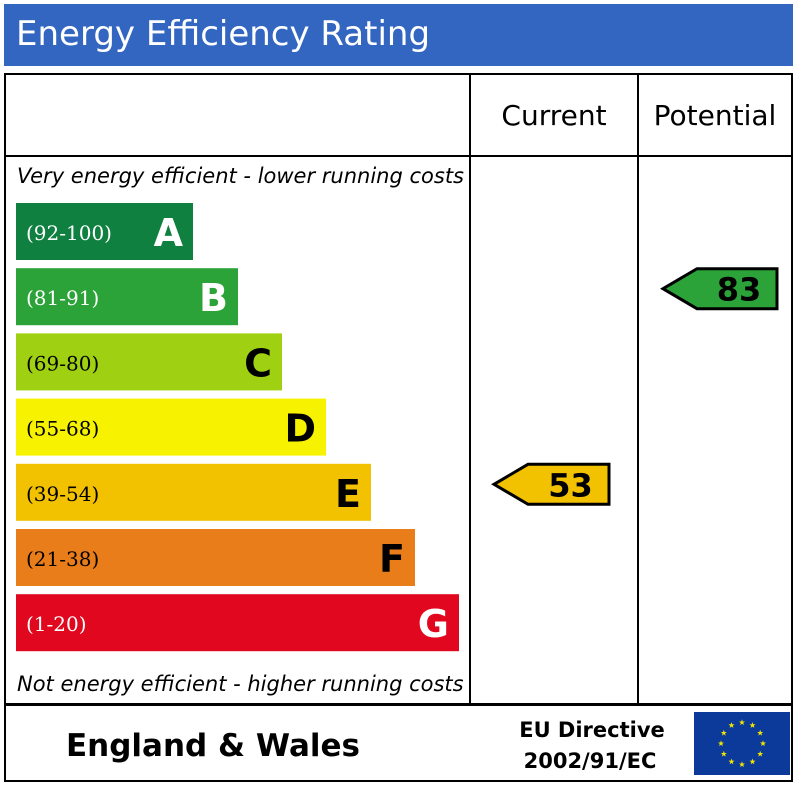  I want to click on band-b-letter: B, so click(213, 298).